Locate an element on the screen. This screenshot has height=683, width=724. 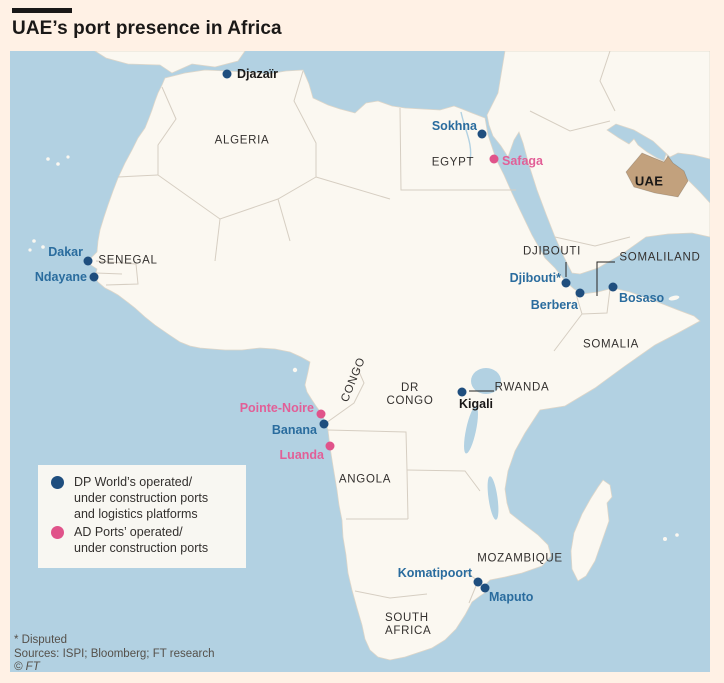
country-label-algeria: ALGERIA is located at coordinates (242, 140).